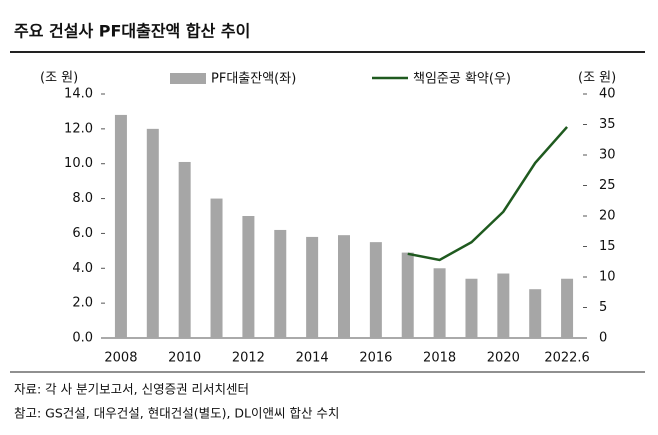  What do you see at coordinates (253, 79) in the screenshot?
I see `legend-label: PF대출잔액(좌)` at bounding box center [253, 79].